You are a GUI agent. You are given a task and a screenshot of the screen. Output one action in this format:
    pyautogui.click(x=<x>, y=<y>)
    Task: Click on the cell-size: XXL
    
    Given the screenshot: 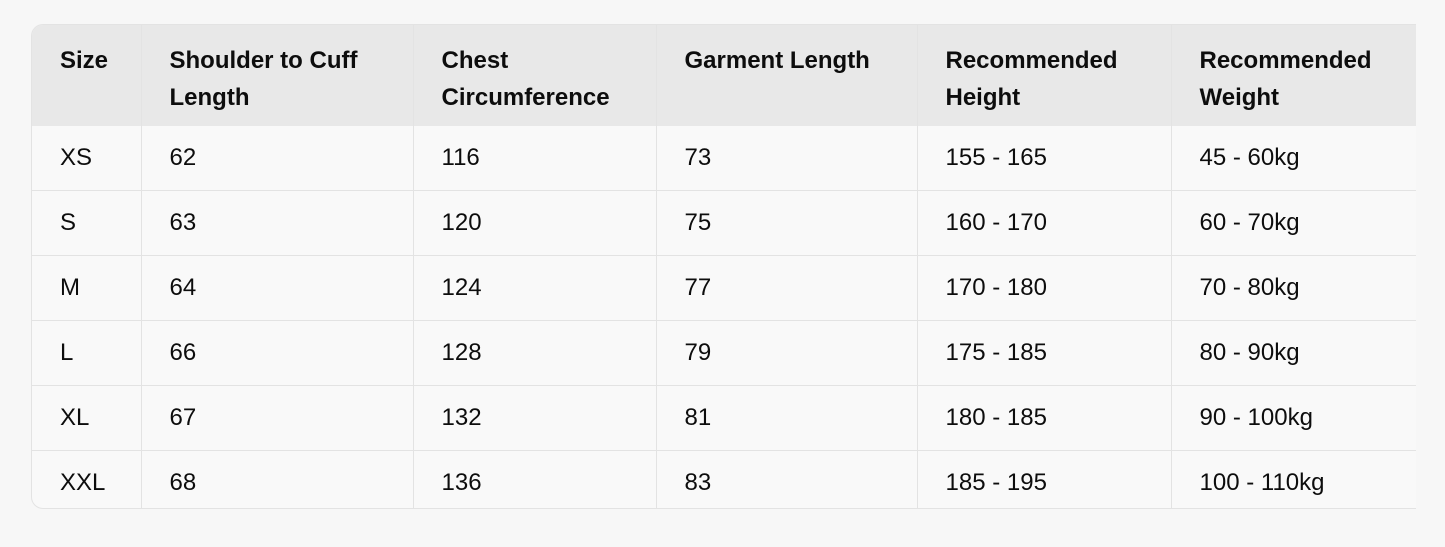 What is the action you would take?
    pyautogui.click(x=87, y=479)
    